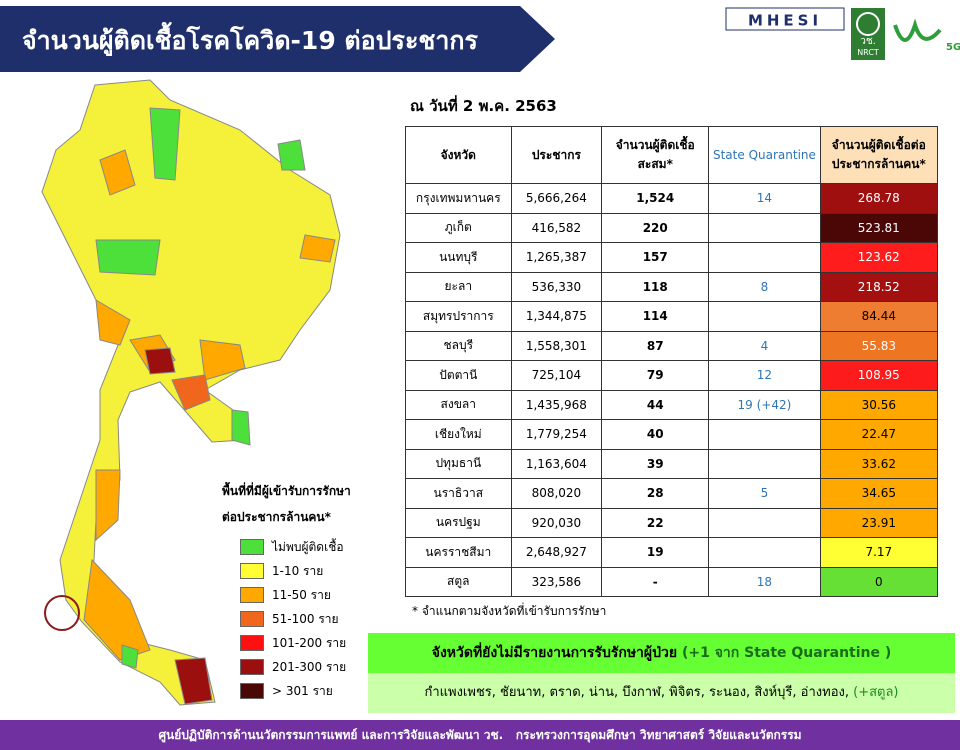  Describe the element at coordinates (672, 434) in the screenshot. I see `table-row: เชียงใหม่ 1,779,254 40 22.47` at that location.